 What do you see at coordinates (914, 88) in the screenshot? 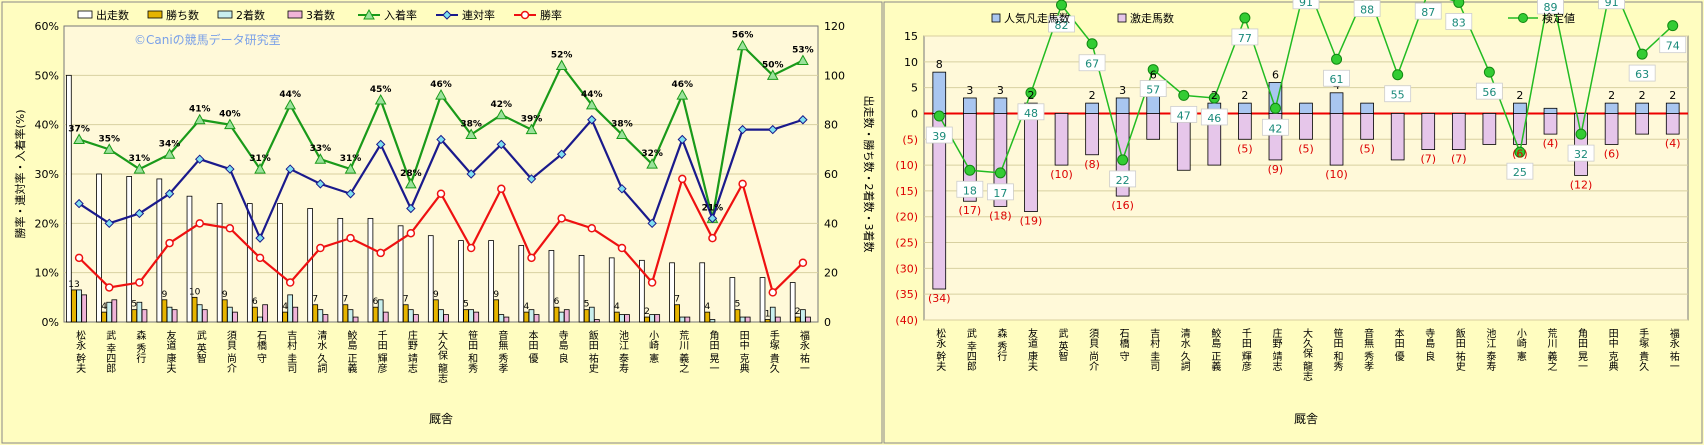
I see `right-chart-y-tick-label: 5` at bounding box center [914, 88].